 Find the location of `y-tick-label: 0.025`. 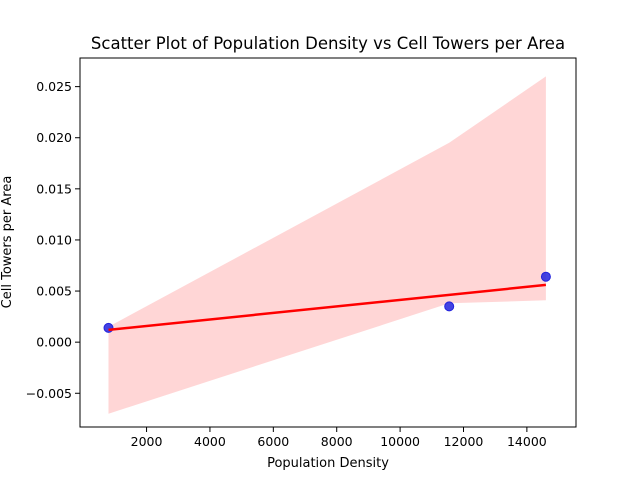

y-tick-label: 0.025 is located at coordinates (54, 86).